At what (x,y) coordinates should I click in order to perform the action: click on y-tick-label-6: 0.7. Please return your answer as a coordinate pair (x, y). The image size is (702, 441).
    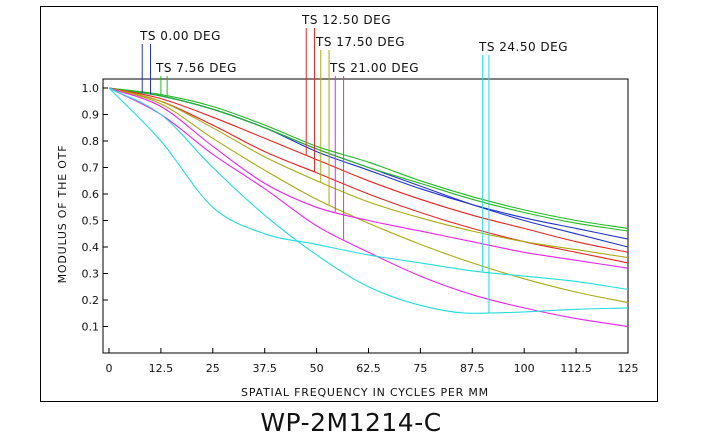
    Looking at the image, I should click on (91, 168).